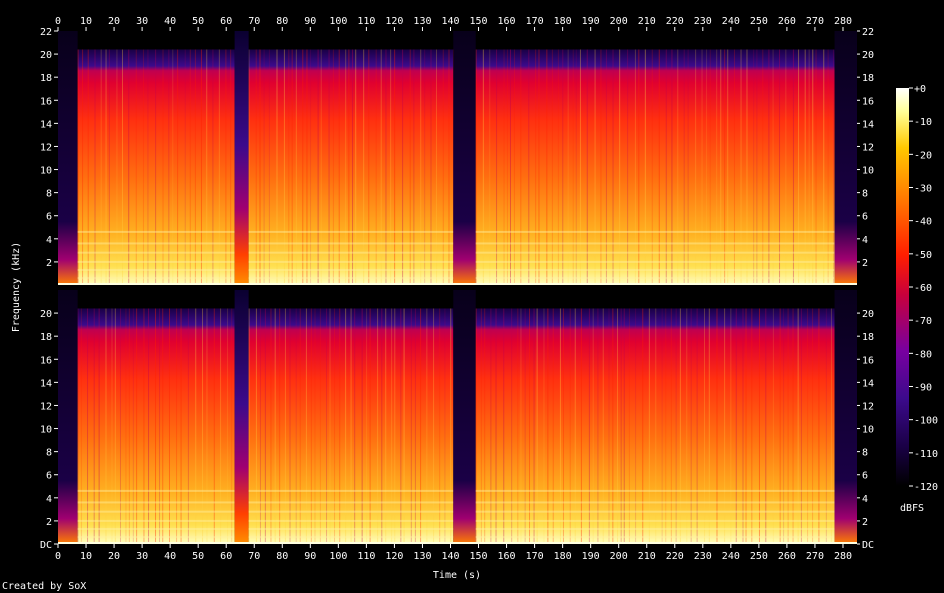  Describe the element at coordinates (198, 21) in the screenshot. I see `x-tick-label-top: 50` at that location.